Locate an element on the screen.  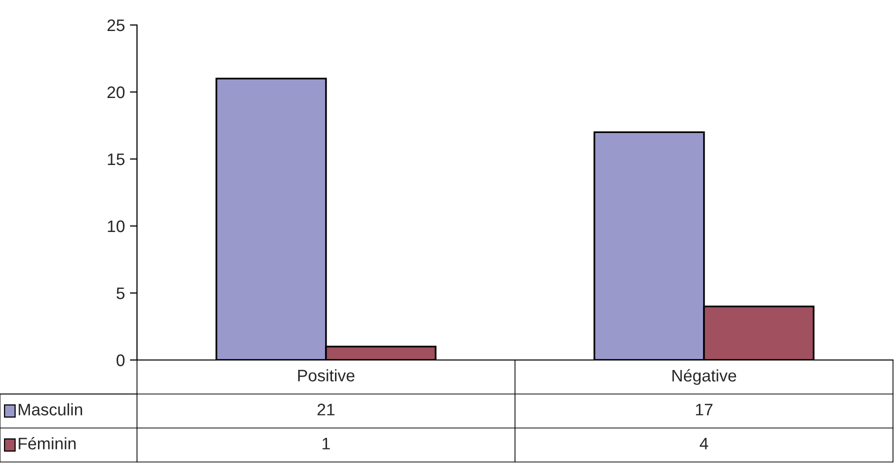
data-label: 17 is located at coordinates (704, 410).